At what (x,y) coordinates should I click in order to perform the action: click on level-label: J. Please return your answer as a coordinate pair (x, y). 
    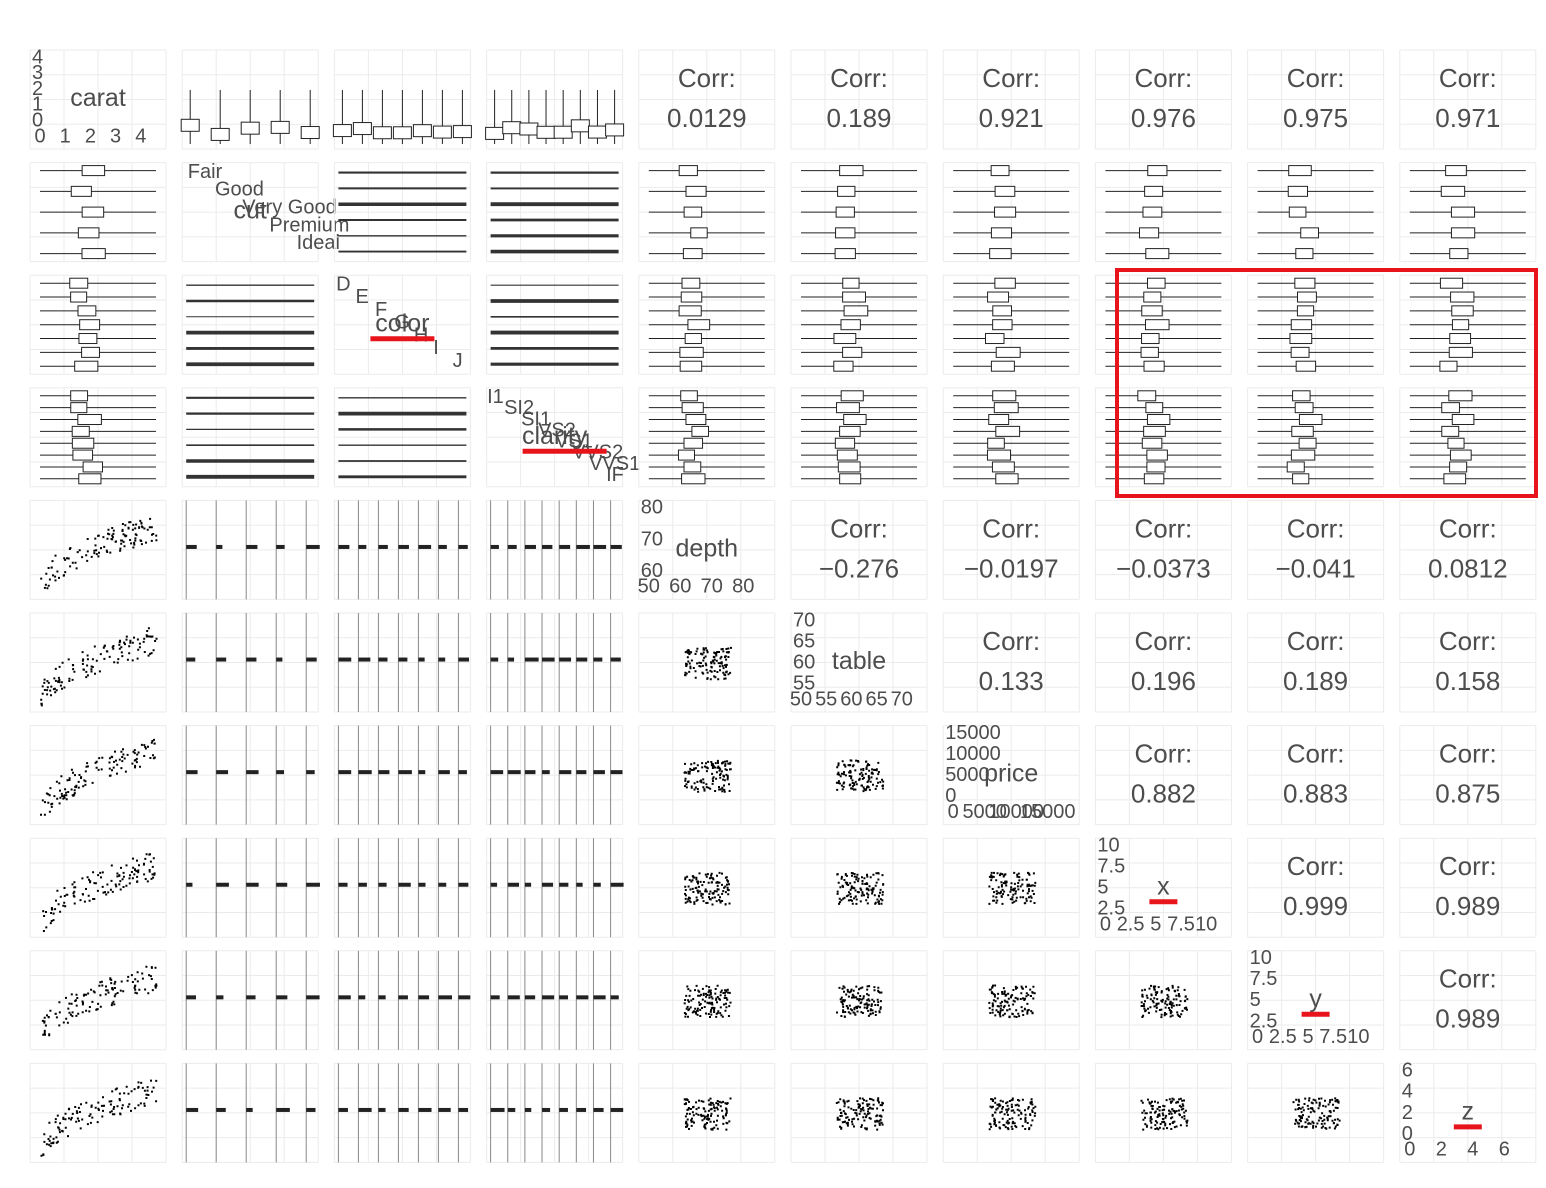
    Looking at the image, I should click on (458, 361).